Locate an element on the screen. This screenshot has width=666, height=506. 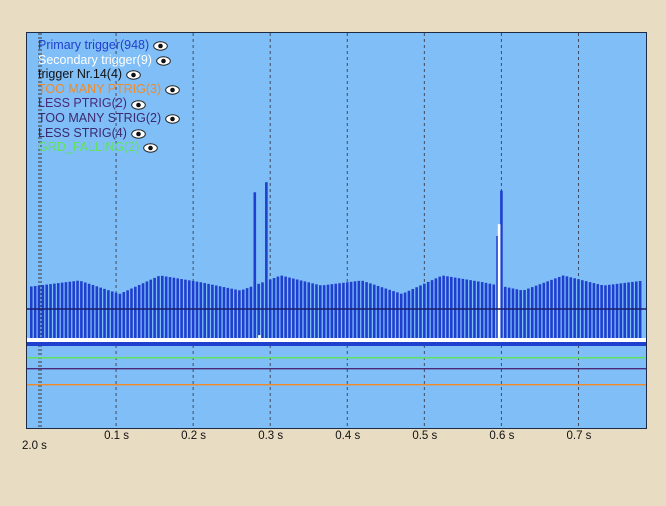
legend-item-label: Secondary trigger(9) is located at coordinates (95, 59).